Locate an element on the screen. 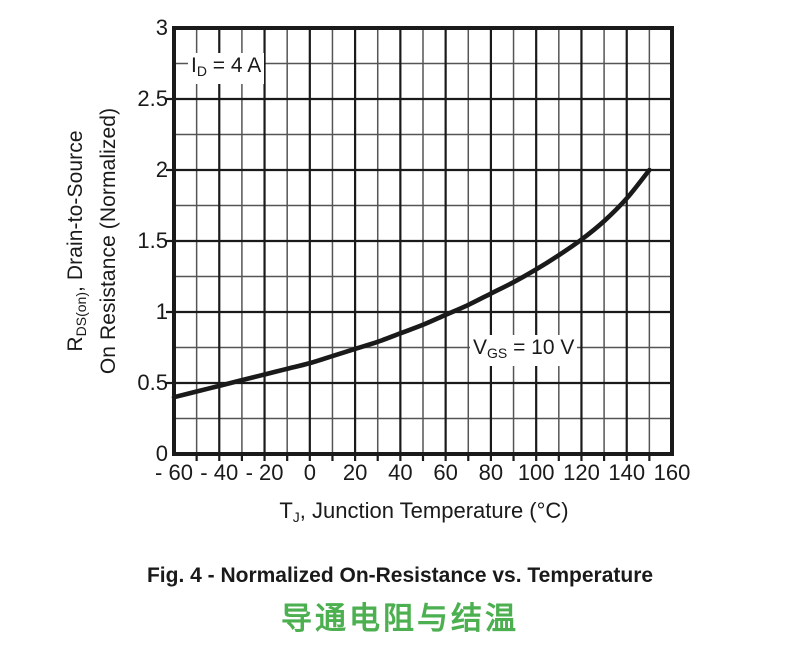  x-axis-tick-labels: - 60 - 40- 20 0 20 40 60 80 100 120 140 160 is located at coordinates (400, 476).